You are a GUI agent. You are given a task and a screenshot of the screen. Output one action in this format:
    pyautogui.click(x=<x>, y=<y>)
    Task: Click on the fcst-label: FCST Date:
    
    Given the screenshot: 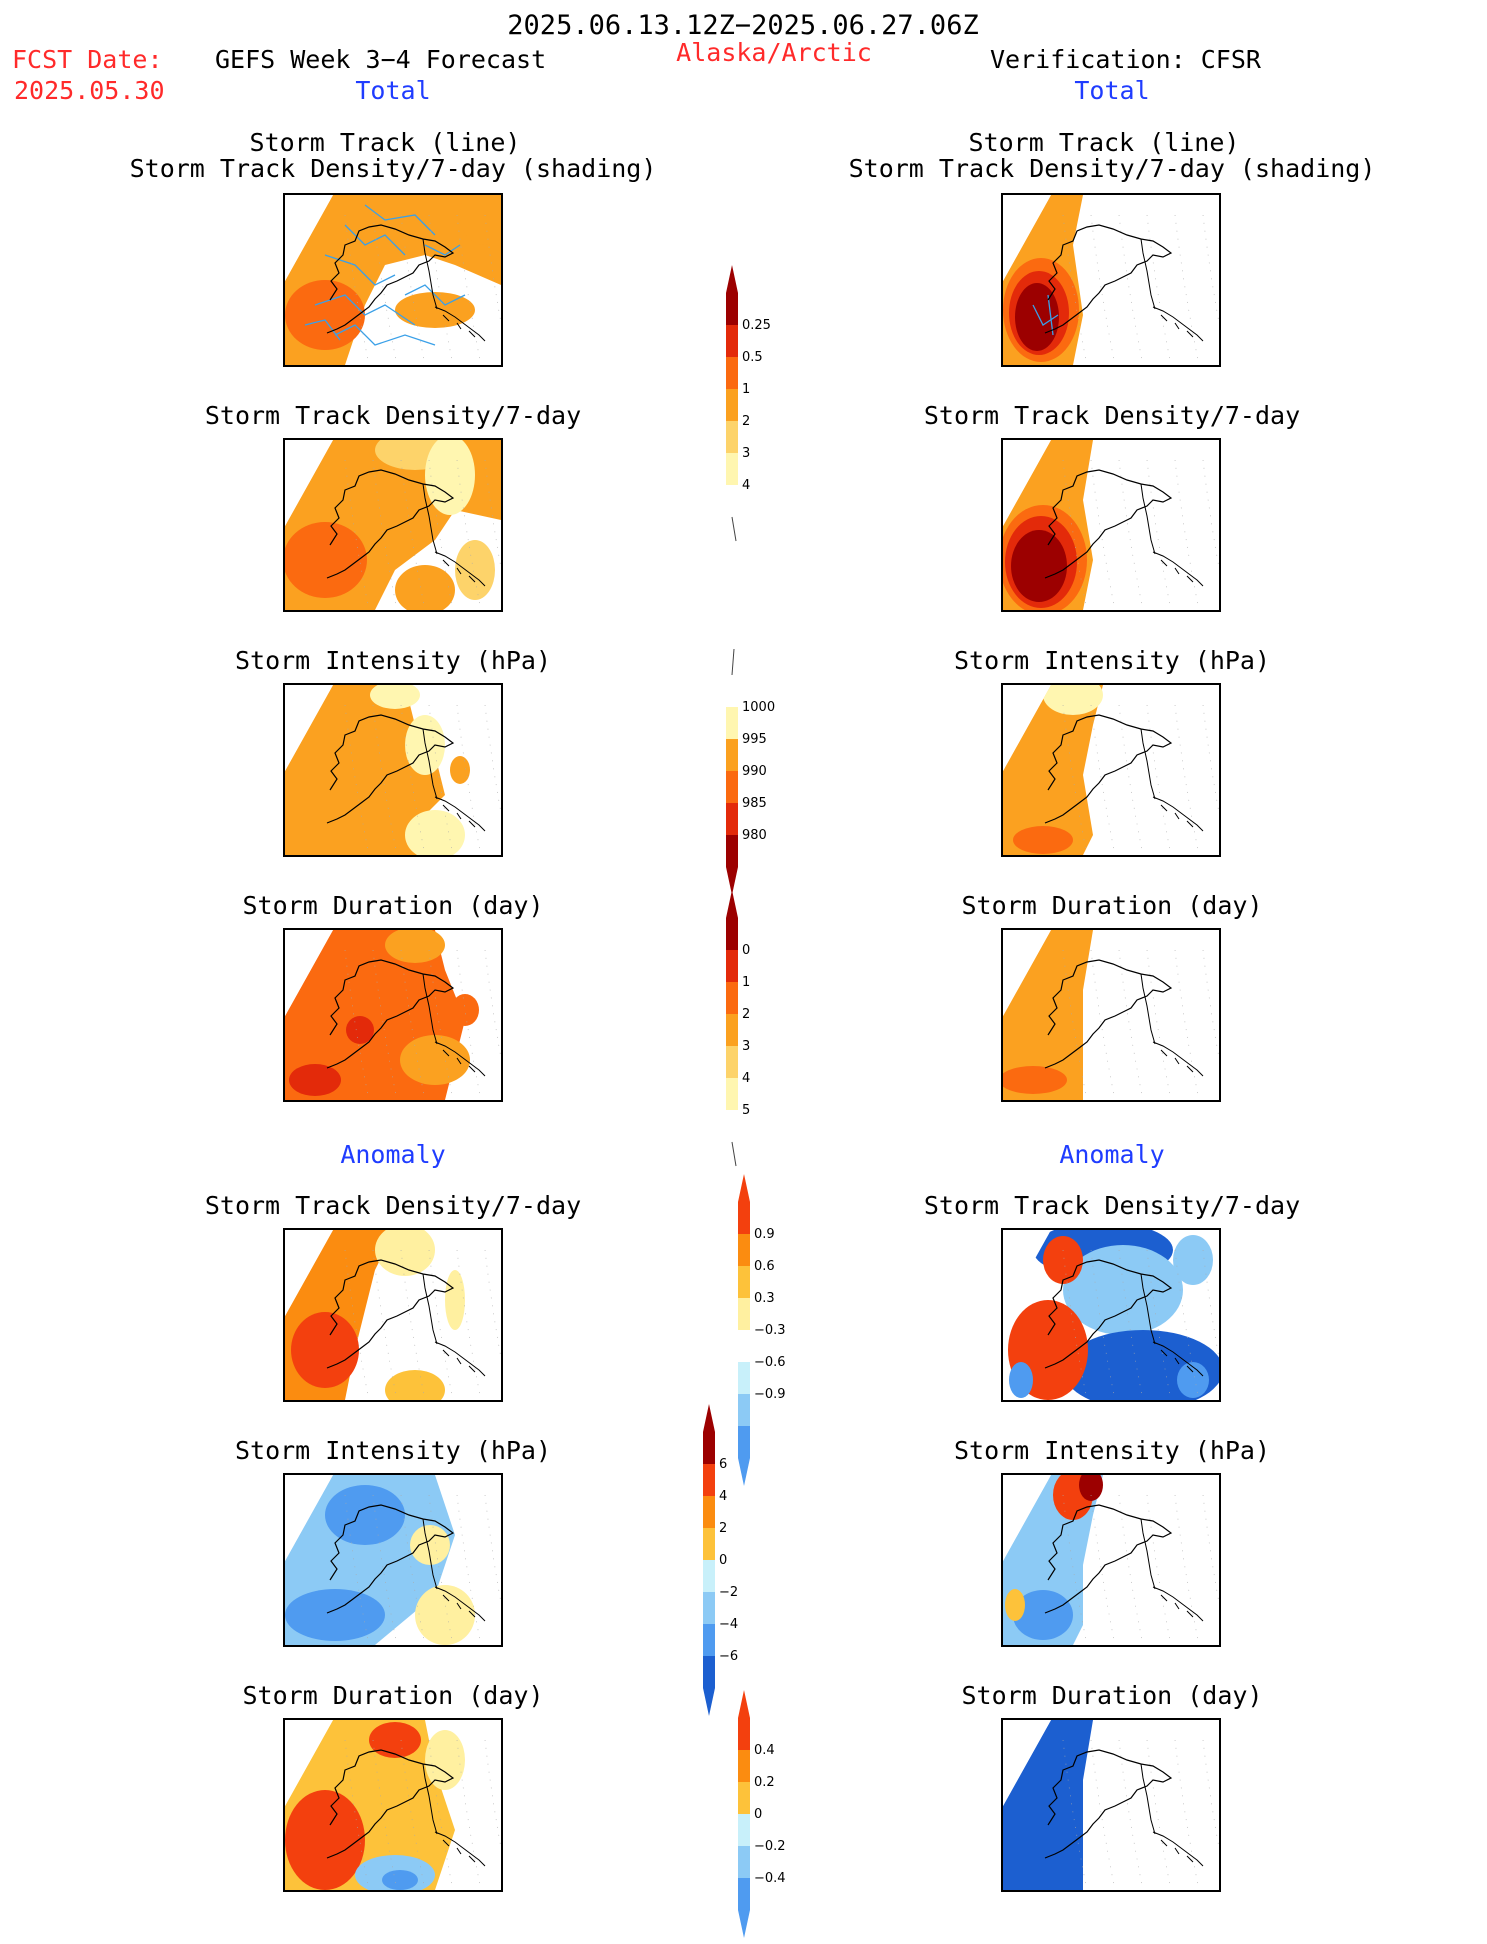 What is the action you would take?
    pyautogui.click(x=87, y=59)
    